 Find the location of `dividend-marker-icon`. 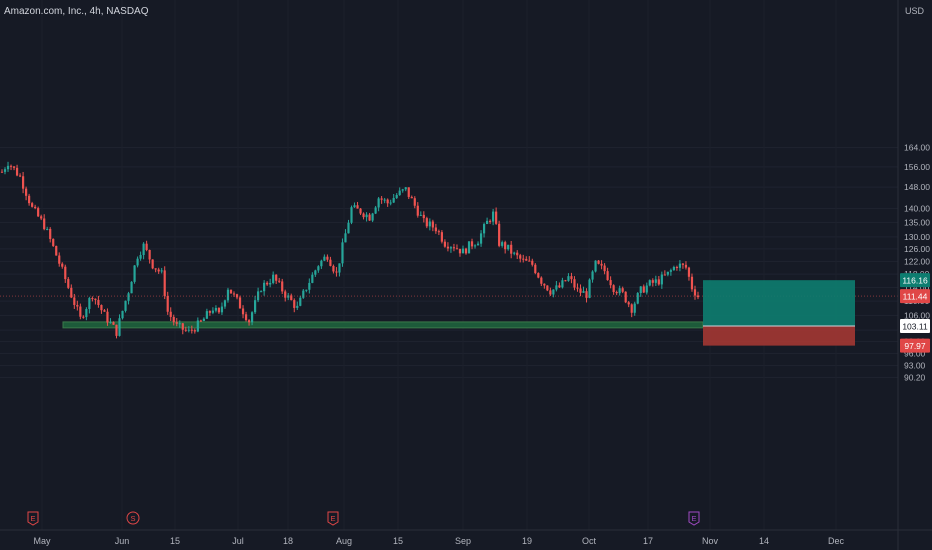

dividend-marker-icon is located at coordinates (133, 518).